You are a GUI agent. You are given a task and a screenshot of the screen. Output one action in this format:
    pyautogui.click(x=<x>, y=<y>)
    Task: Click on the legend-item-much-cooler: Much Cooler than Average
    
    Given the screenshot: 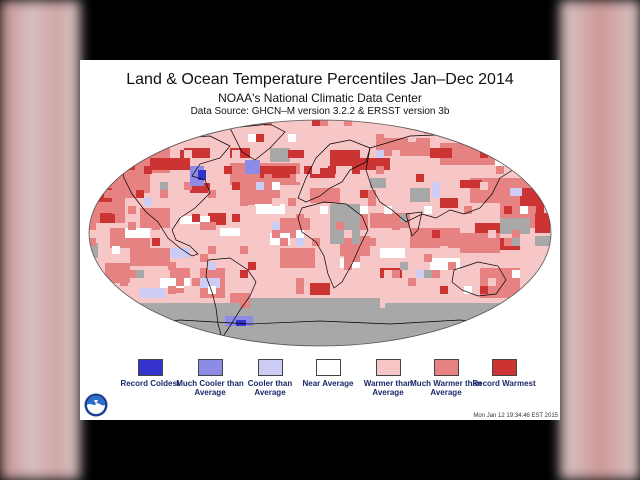 What is the action you would take?
    pyautogui.click(x=210, y=378)
    